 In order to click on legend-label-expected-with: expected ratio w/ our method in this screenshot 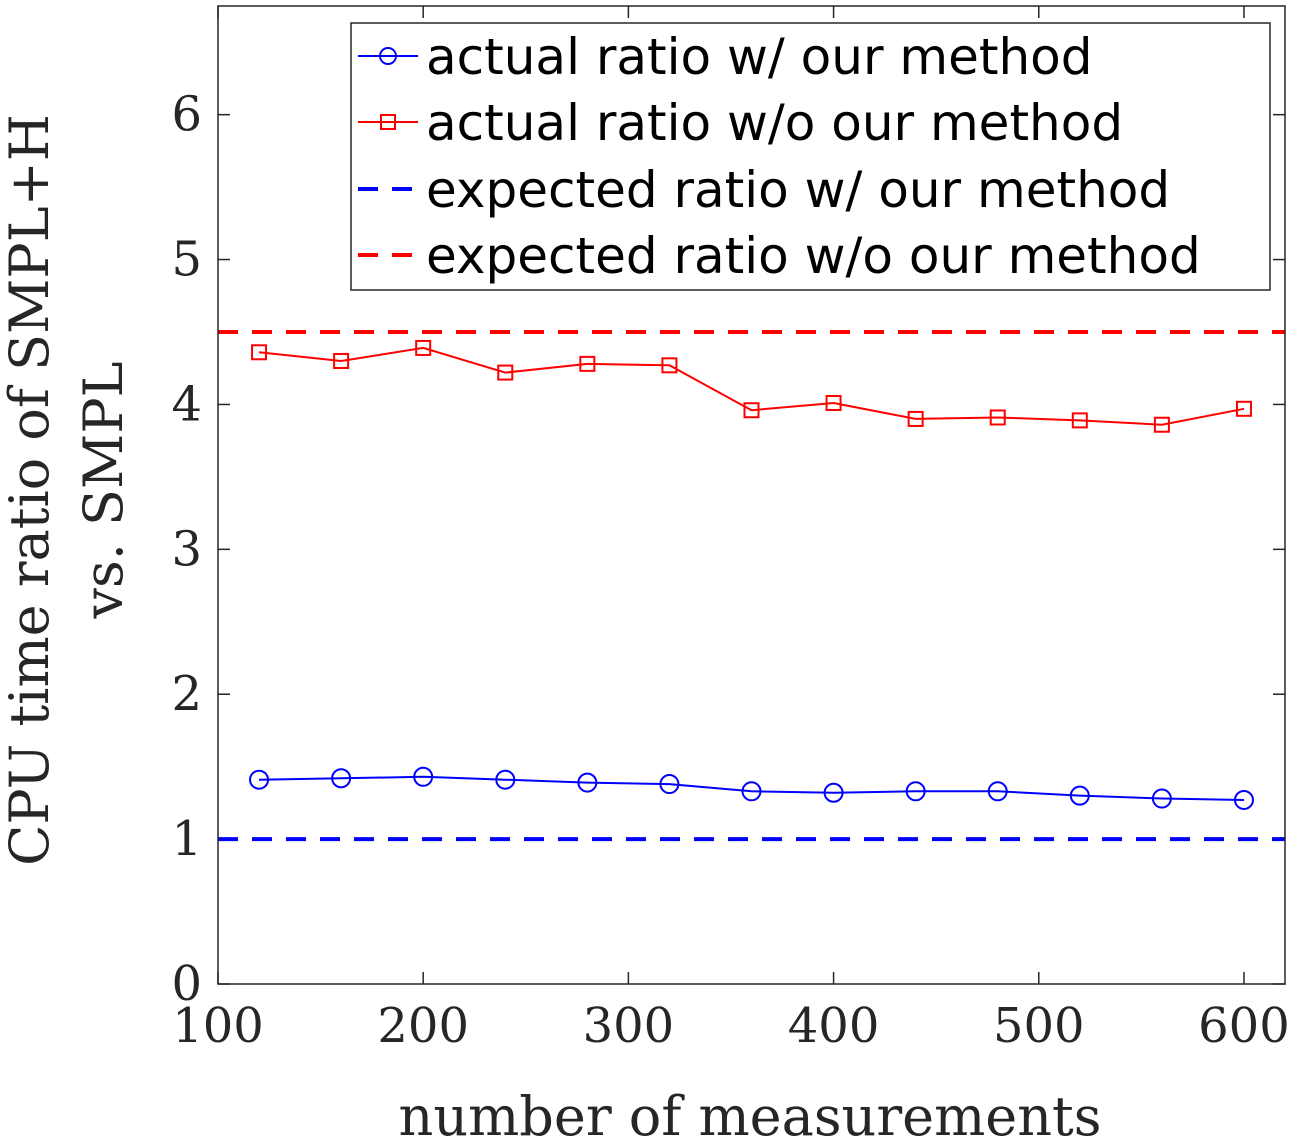, I will do `click(798, 190)`.